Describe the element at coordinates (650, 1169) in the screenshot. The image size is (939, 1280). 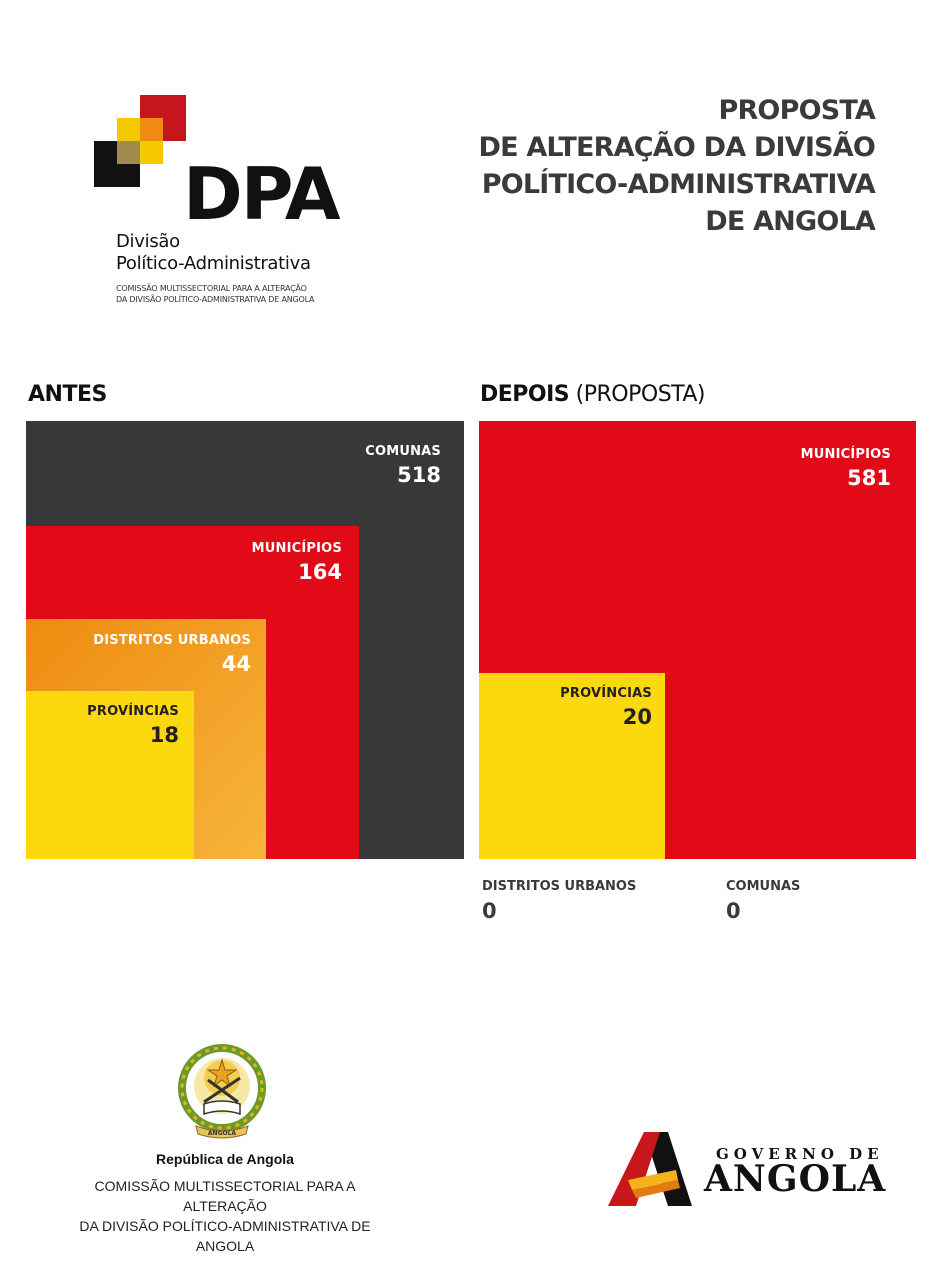
I see `governo-angola-logo-icon` at that location.